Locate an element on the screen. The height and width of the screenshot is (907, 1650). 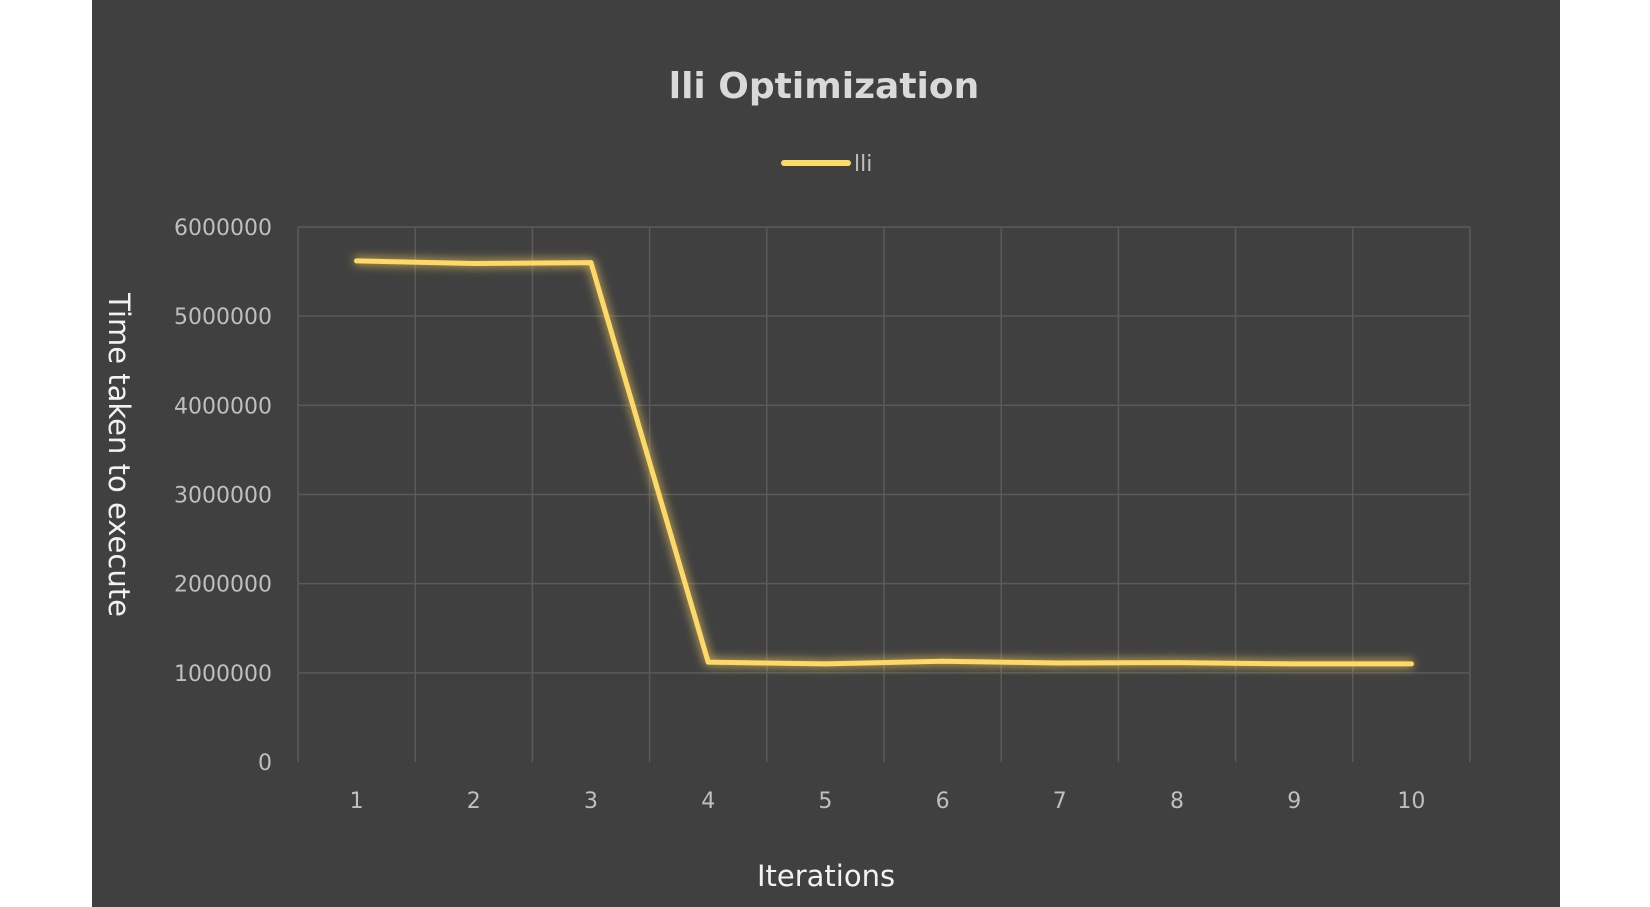
x-tick-label-9: 10 is located at coordinates (1411, 801).